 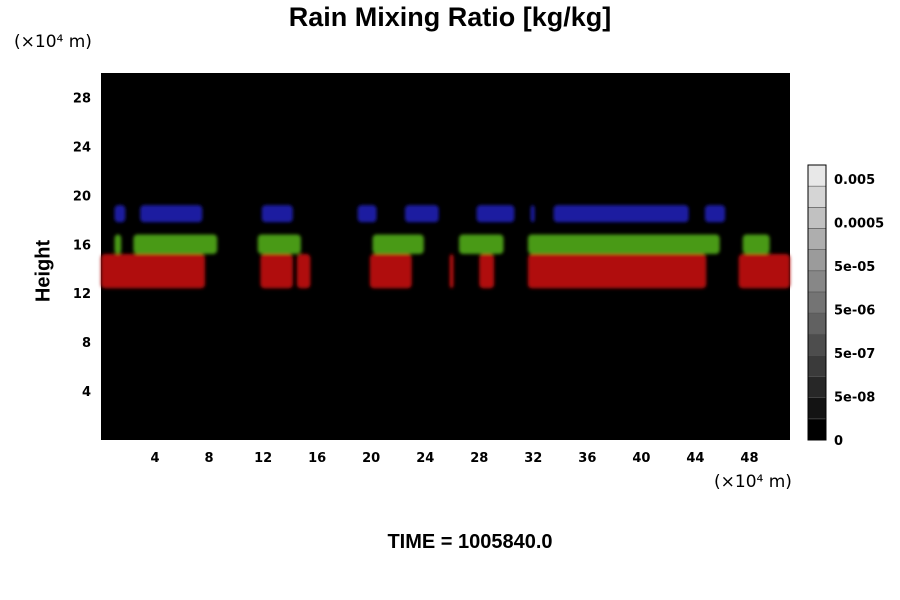 What do you see at coordinates (753, 482) in the screenshot?
I see `x-axis-unit: (×10⁴ m)` at bounding box center [753, 482].